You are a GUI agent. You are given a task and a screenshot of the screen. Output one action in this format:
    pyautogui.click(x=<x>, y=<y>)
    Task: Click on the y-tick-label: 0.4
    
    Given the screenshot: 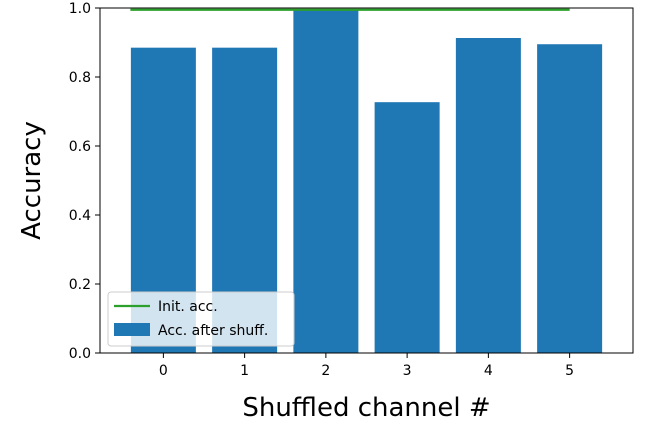 What is the action you would take?
    pyautogui.click(x=80, y=216)
    